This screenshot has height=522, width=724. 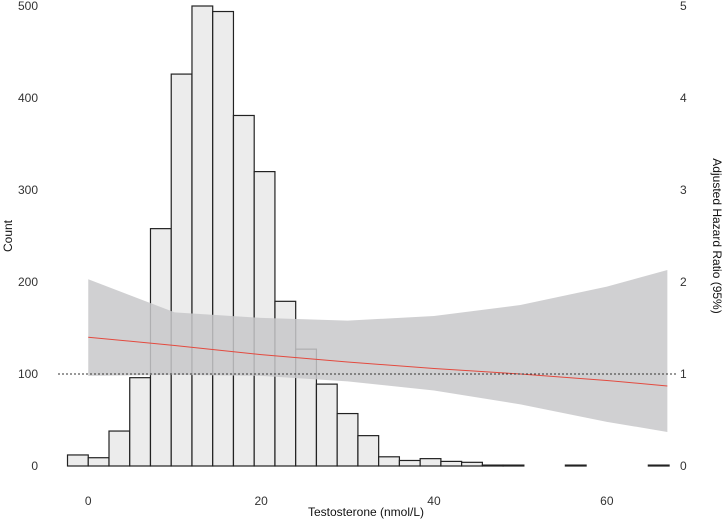 I want to click on left-y-tick-label: 300, so click(x=28, y=190).